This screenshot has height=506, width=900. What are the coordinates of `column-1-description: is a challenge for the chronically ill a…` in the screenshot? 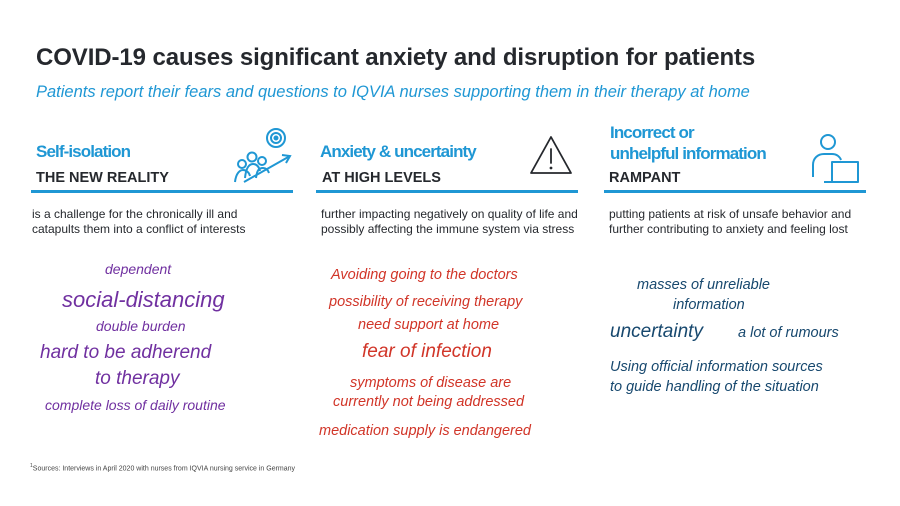 It's located at (139, 221).